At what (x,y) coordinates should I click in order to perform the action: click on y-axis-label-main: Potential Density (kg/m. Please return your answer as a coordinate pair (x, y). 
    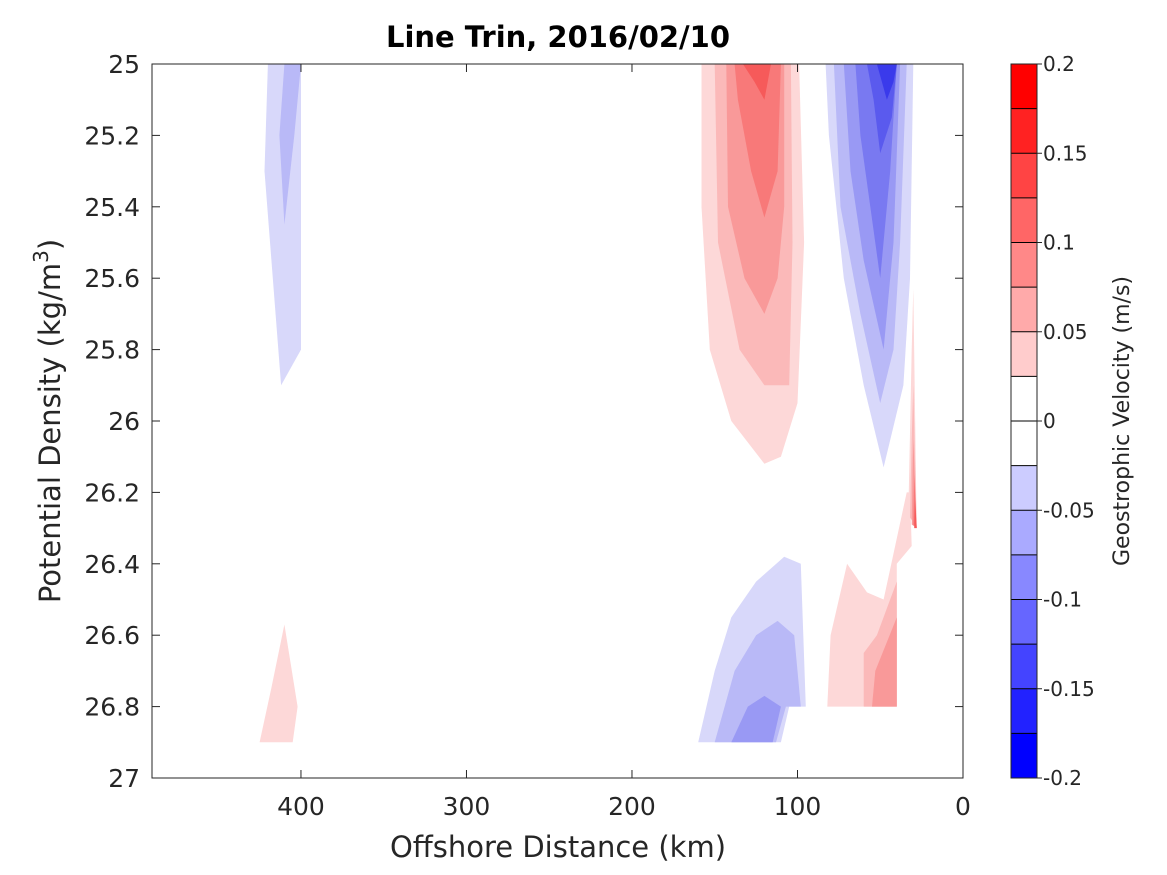
    Looking at the image, I should click on (50, 433).